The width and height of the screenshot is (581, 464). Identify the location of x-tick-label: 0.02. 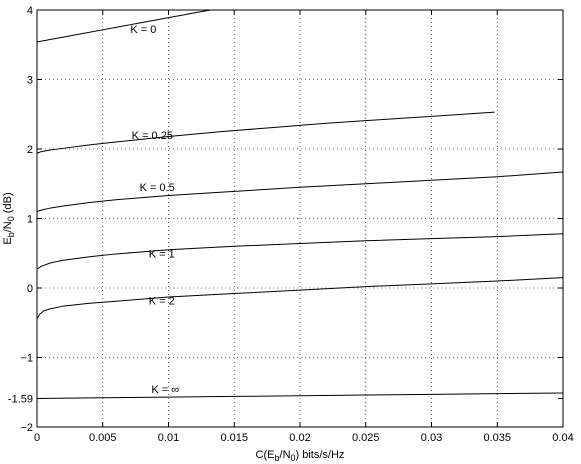
(299, 438).